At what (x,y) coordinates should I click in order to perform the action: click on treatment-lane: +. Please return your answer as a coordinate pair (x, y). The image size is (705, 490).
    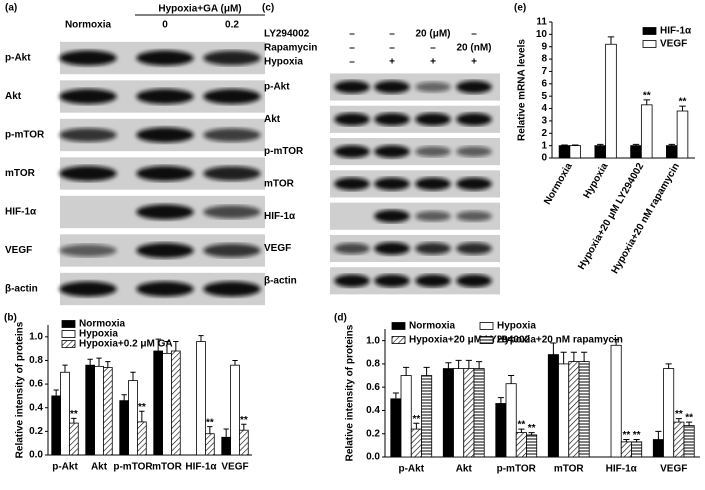
    Looking at the image, I should click on (474, 62).